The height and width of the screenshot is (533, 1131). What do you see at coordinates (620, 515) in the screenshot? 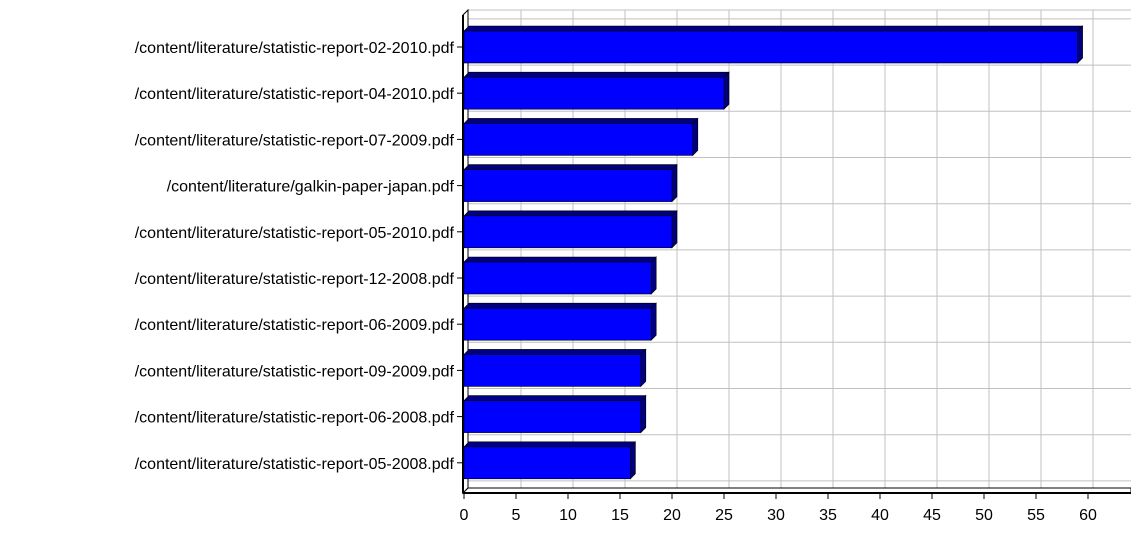
I see `x-tick-label: 15` at bounding box center [620, 515].